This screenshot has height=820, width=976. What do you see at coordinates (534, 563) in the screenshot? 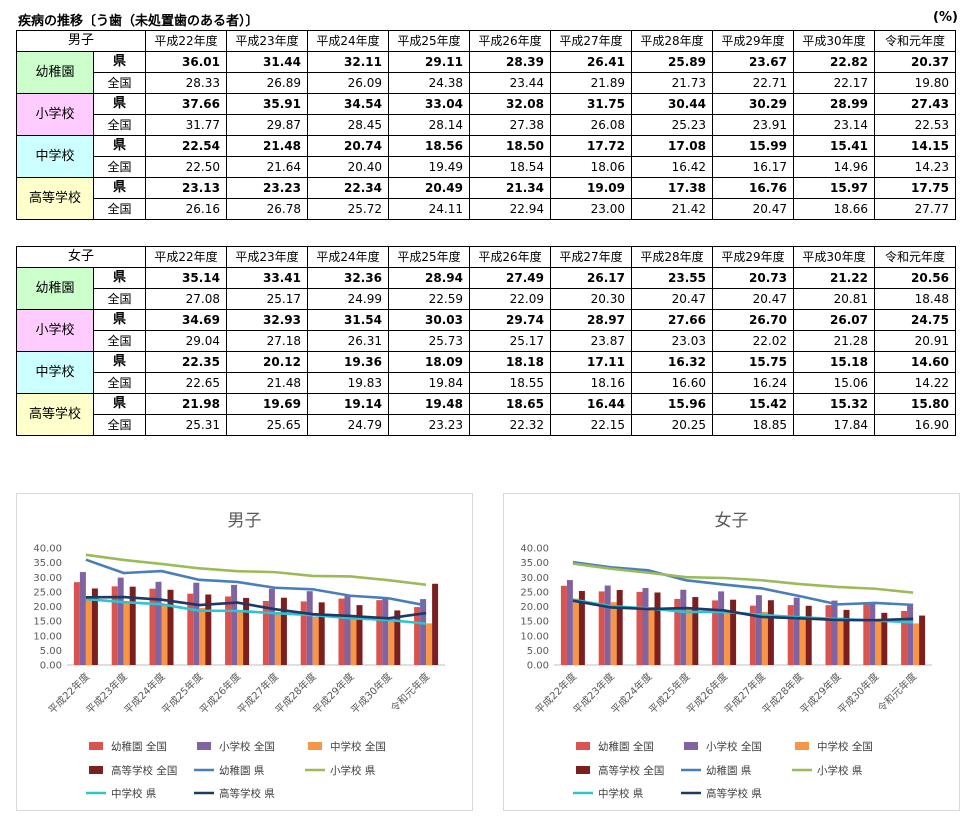
I see `y-tick-label: 35.00` at bounding box center [534, 563].